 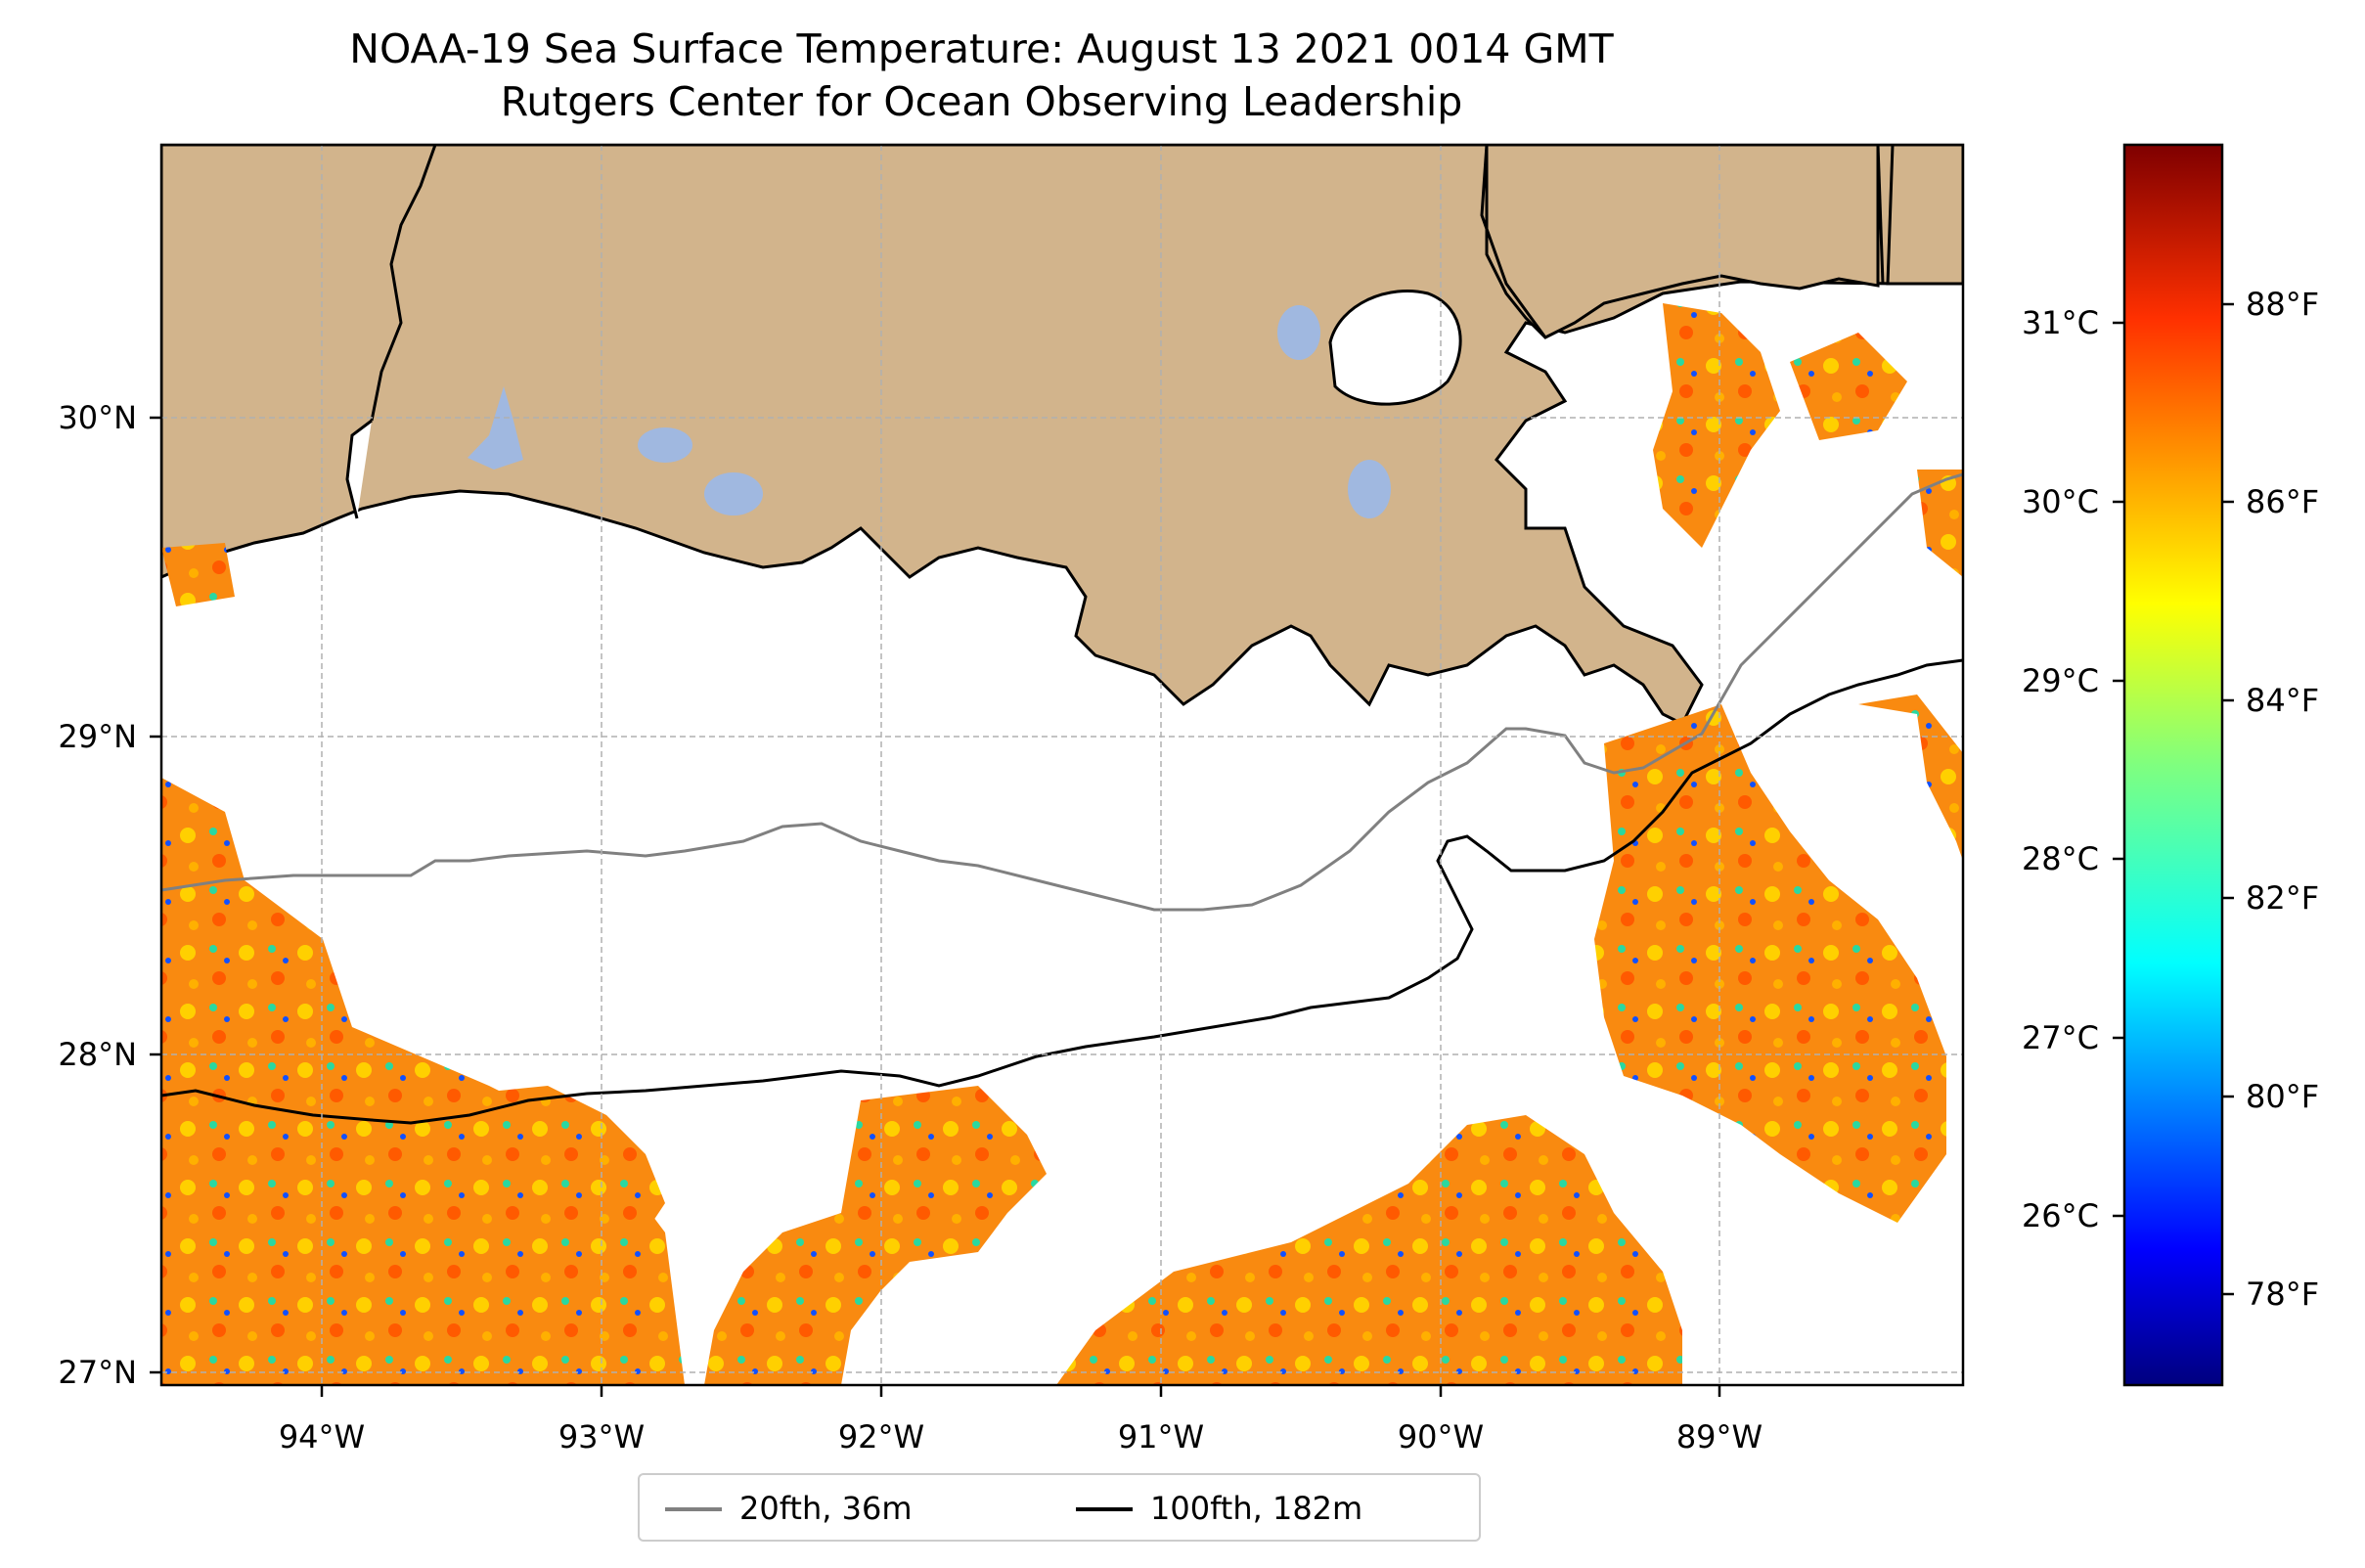 What do you see at coordinates (1395, 347) in the screenshot?
I see `lake-pontchartrain` at bounding box center [1395, 347].